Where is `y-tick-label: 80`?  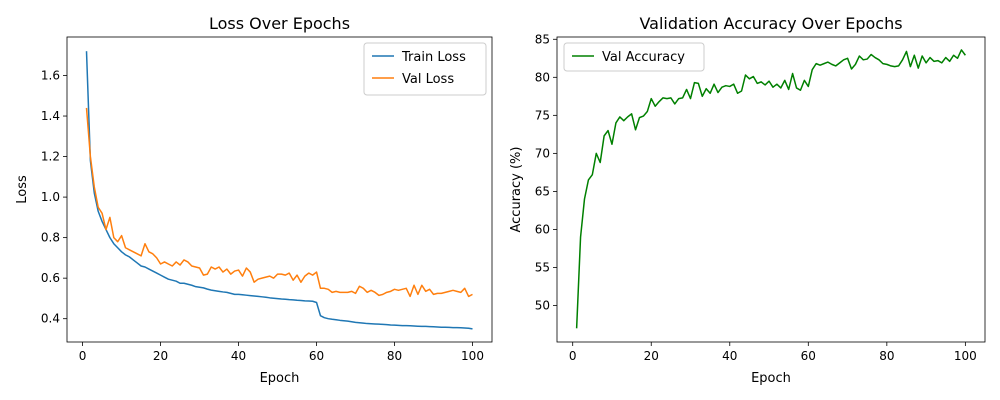
y-tick-label: 80 is located at coordinates (542, 77).